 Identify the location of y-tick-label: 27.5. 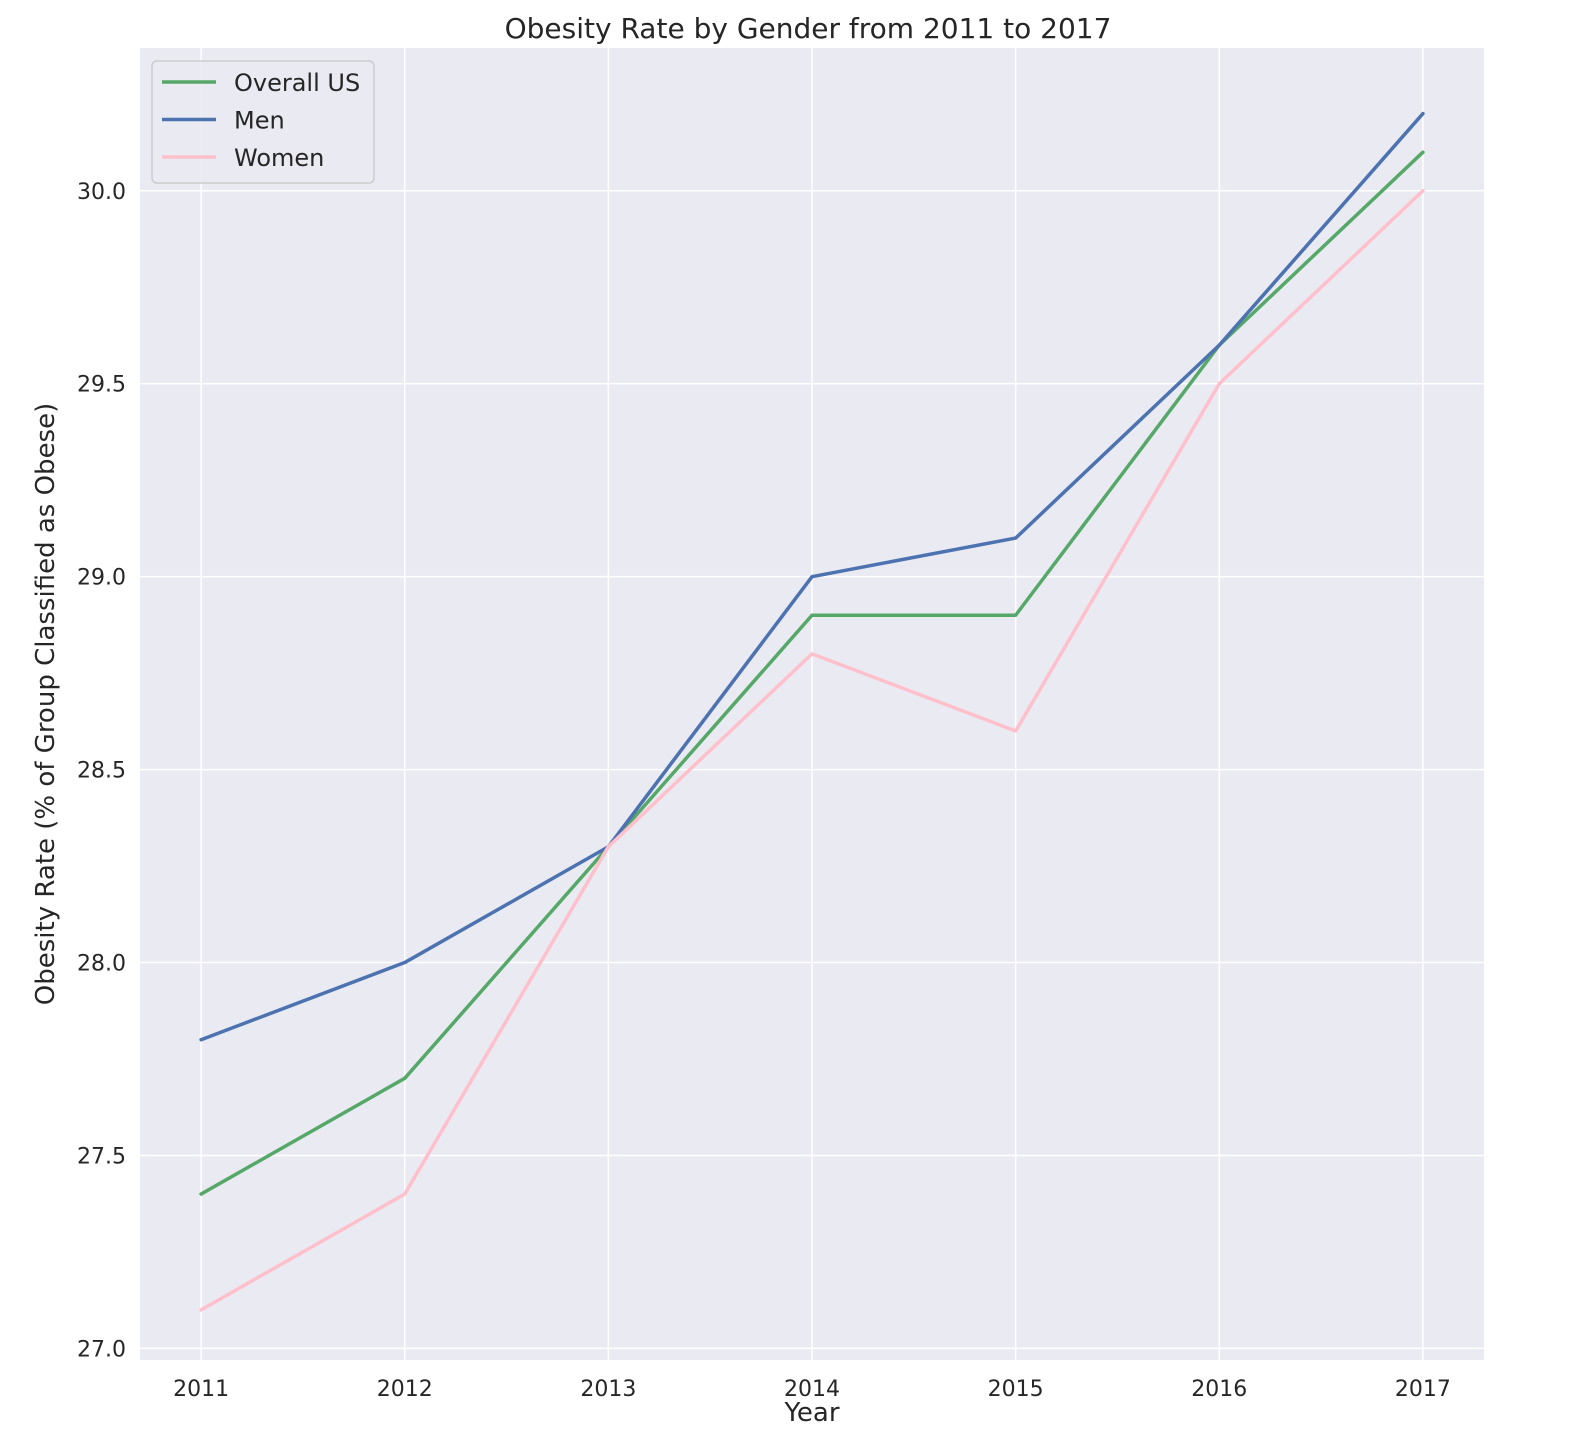
(101, 1156).